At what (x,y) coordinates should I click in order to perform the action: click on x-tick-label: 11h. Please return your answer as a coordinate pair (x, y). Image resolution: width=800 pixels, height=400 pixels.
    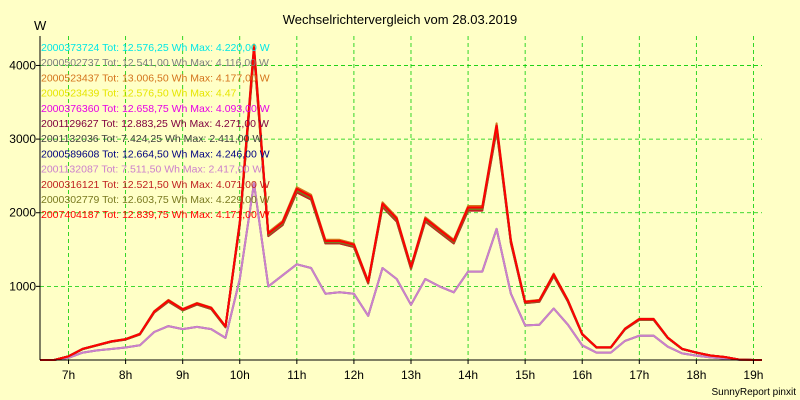
    Looking at the image, I should click on (296, 375).